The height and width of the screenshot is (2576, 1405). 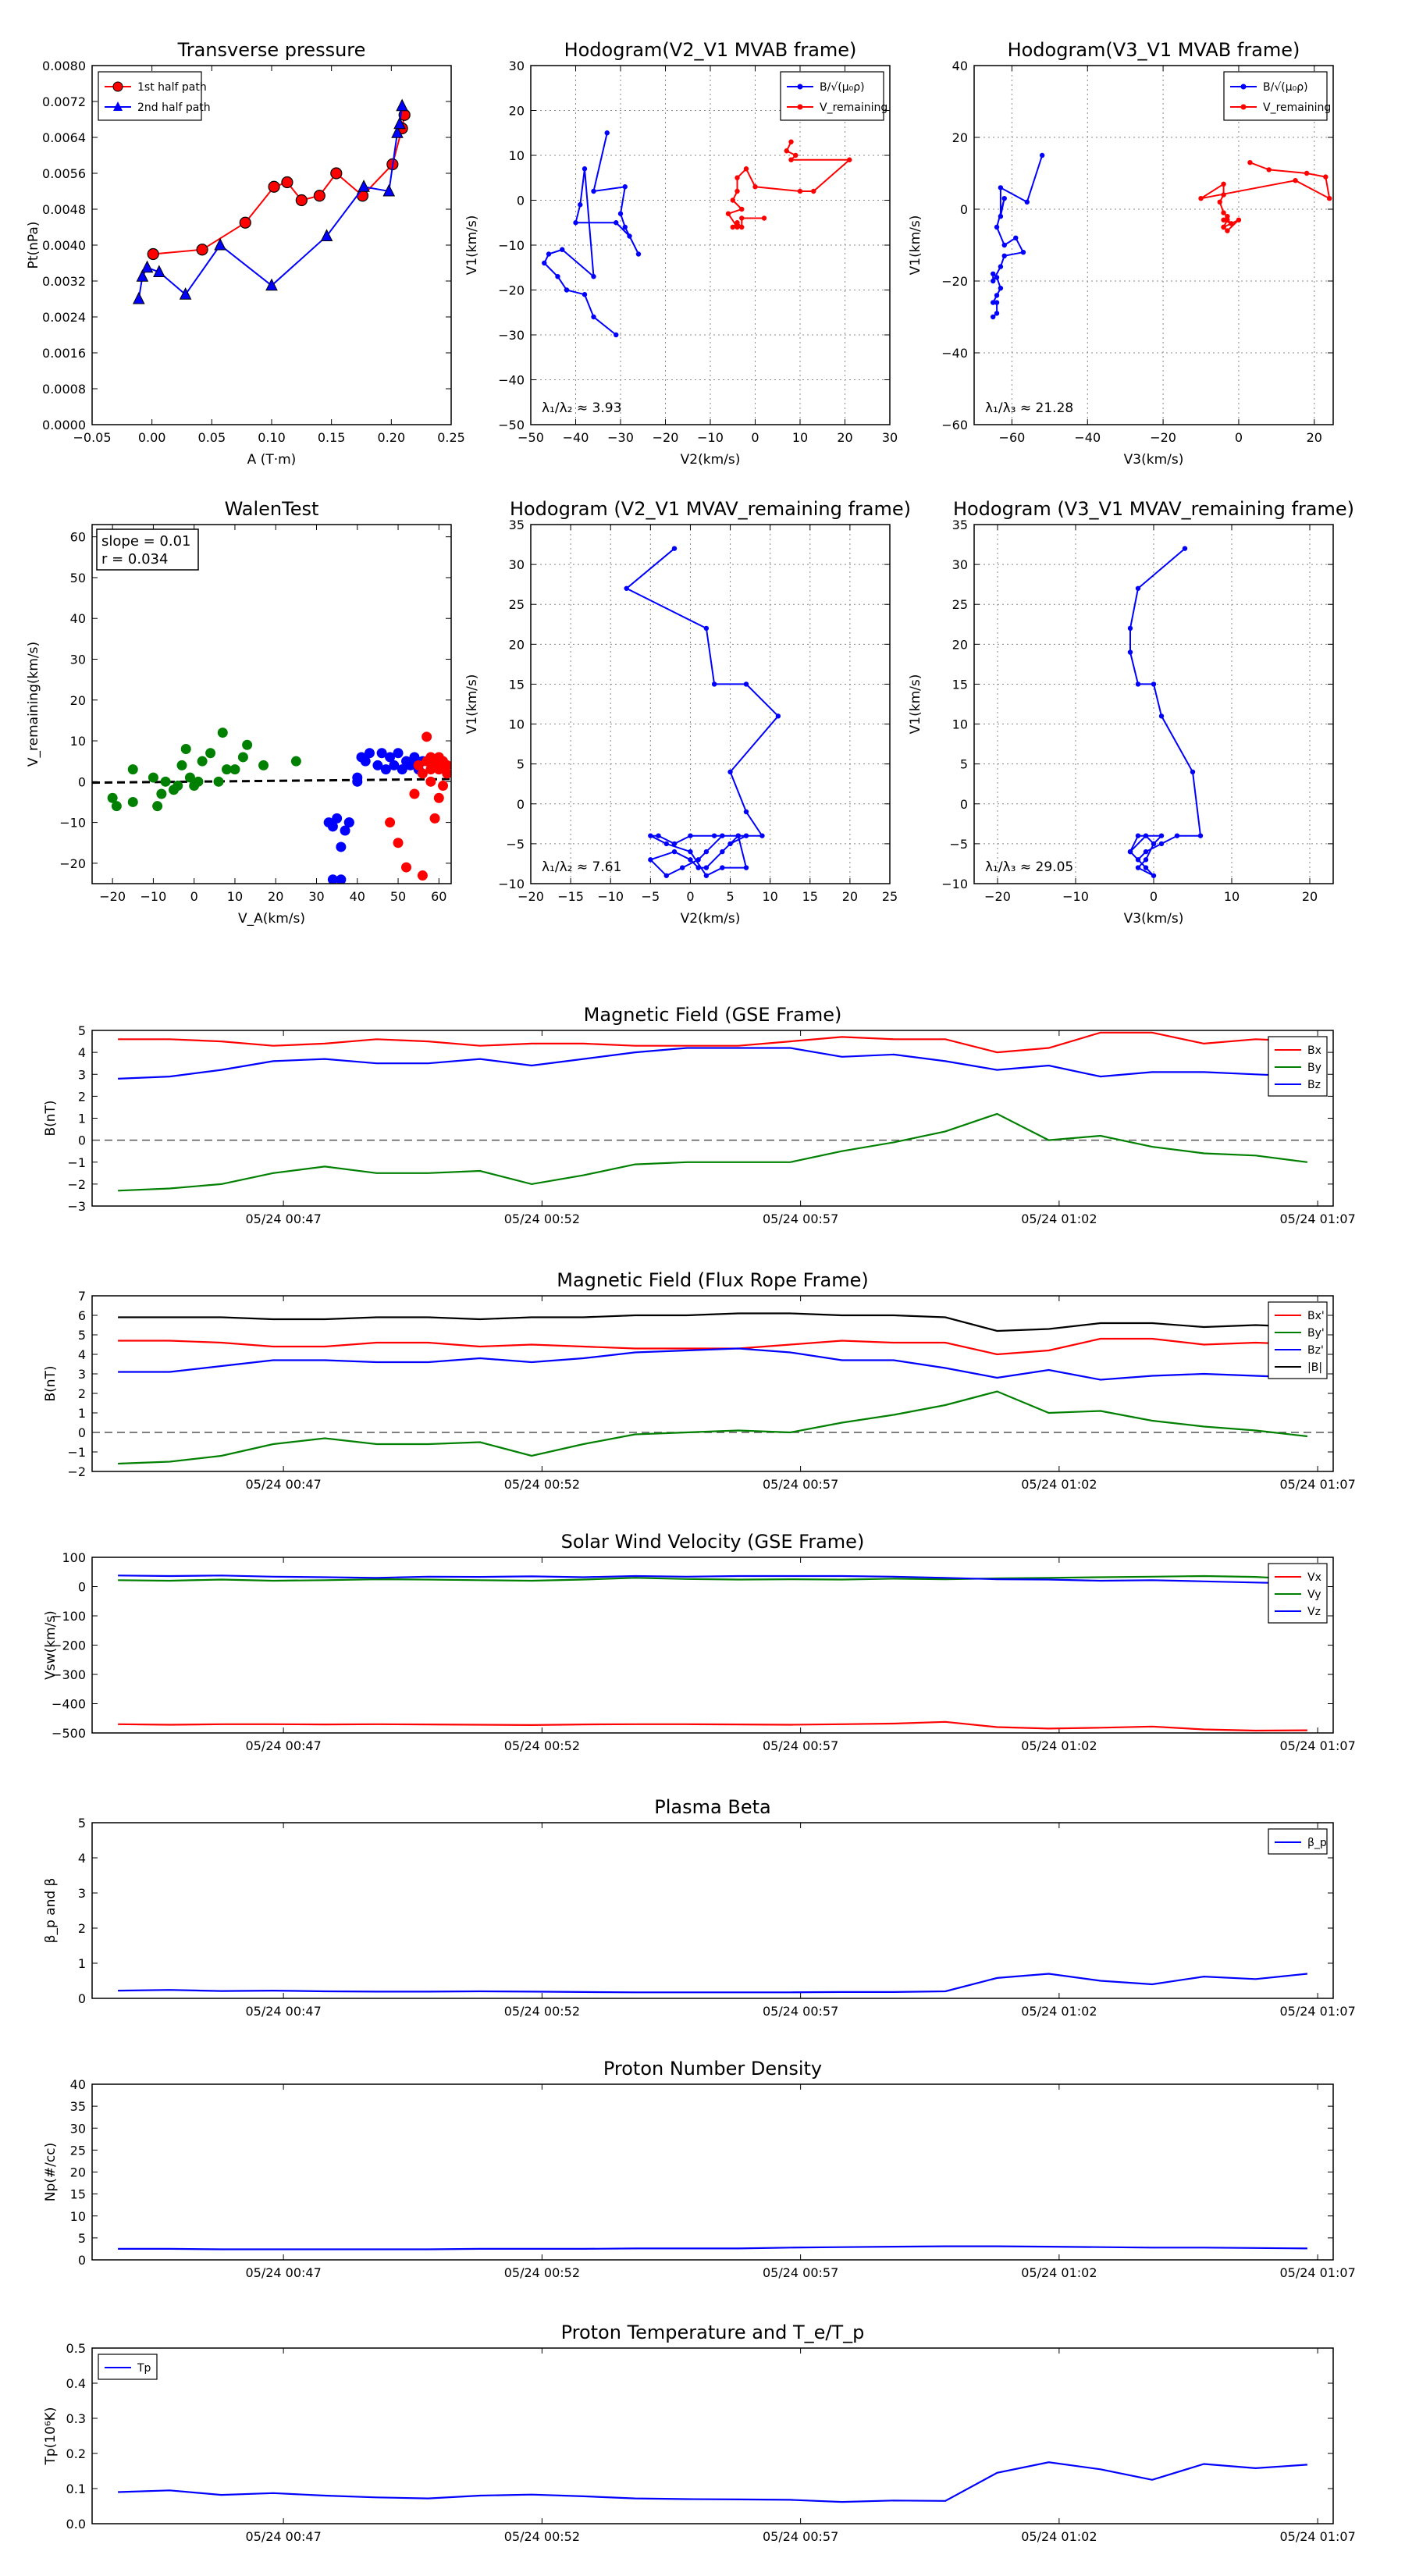 What do you see at coordinates (82, 1315) in the screenshot?
I see `y-tick-label: 6` at bounding box center [82, 1315].